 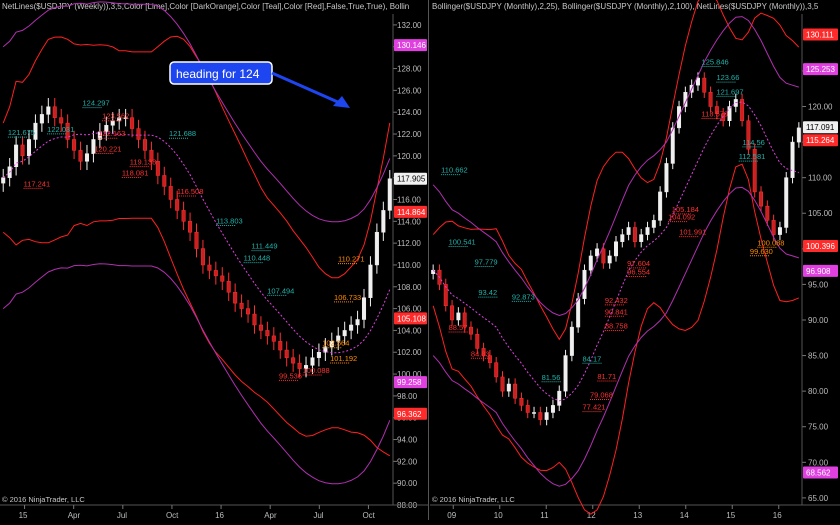 I want to click on x-tick-label: 10, so click(x=498, y=515).